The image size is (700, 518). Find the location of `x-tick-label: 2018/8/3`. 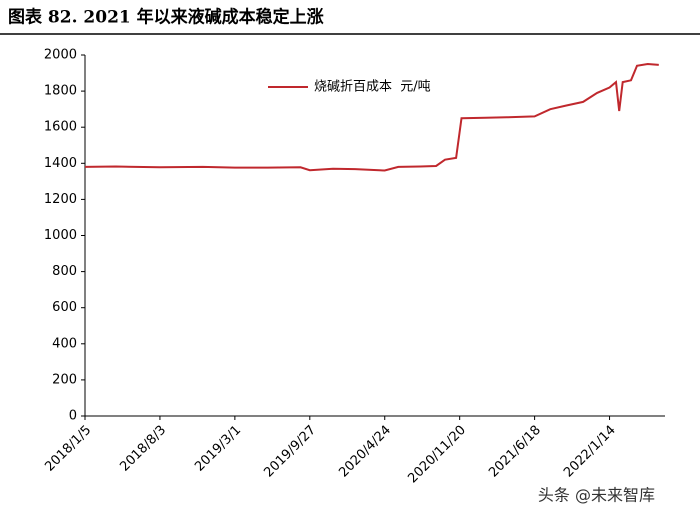

x-tick-label: 2018/8/3 is located at coordinates (143, 449).